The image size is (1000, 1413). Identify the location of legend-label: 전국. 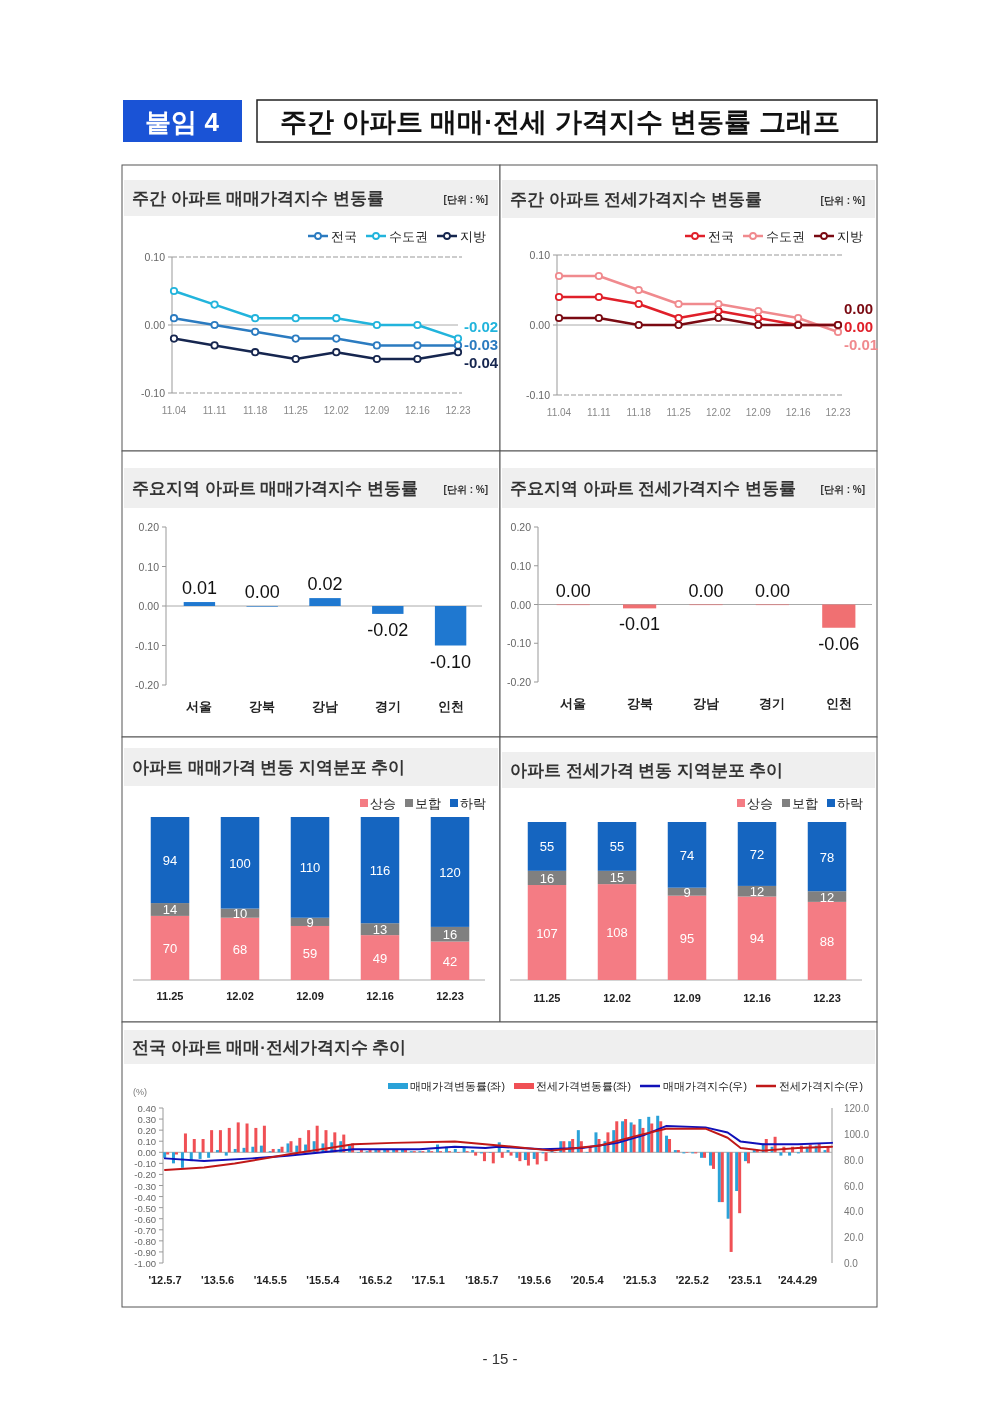
(344, 236).